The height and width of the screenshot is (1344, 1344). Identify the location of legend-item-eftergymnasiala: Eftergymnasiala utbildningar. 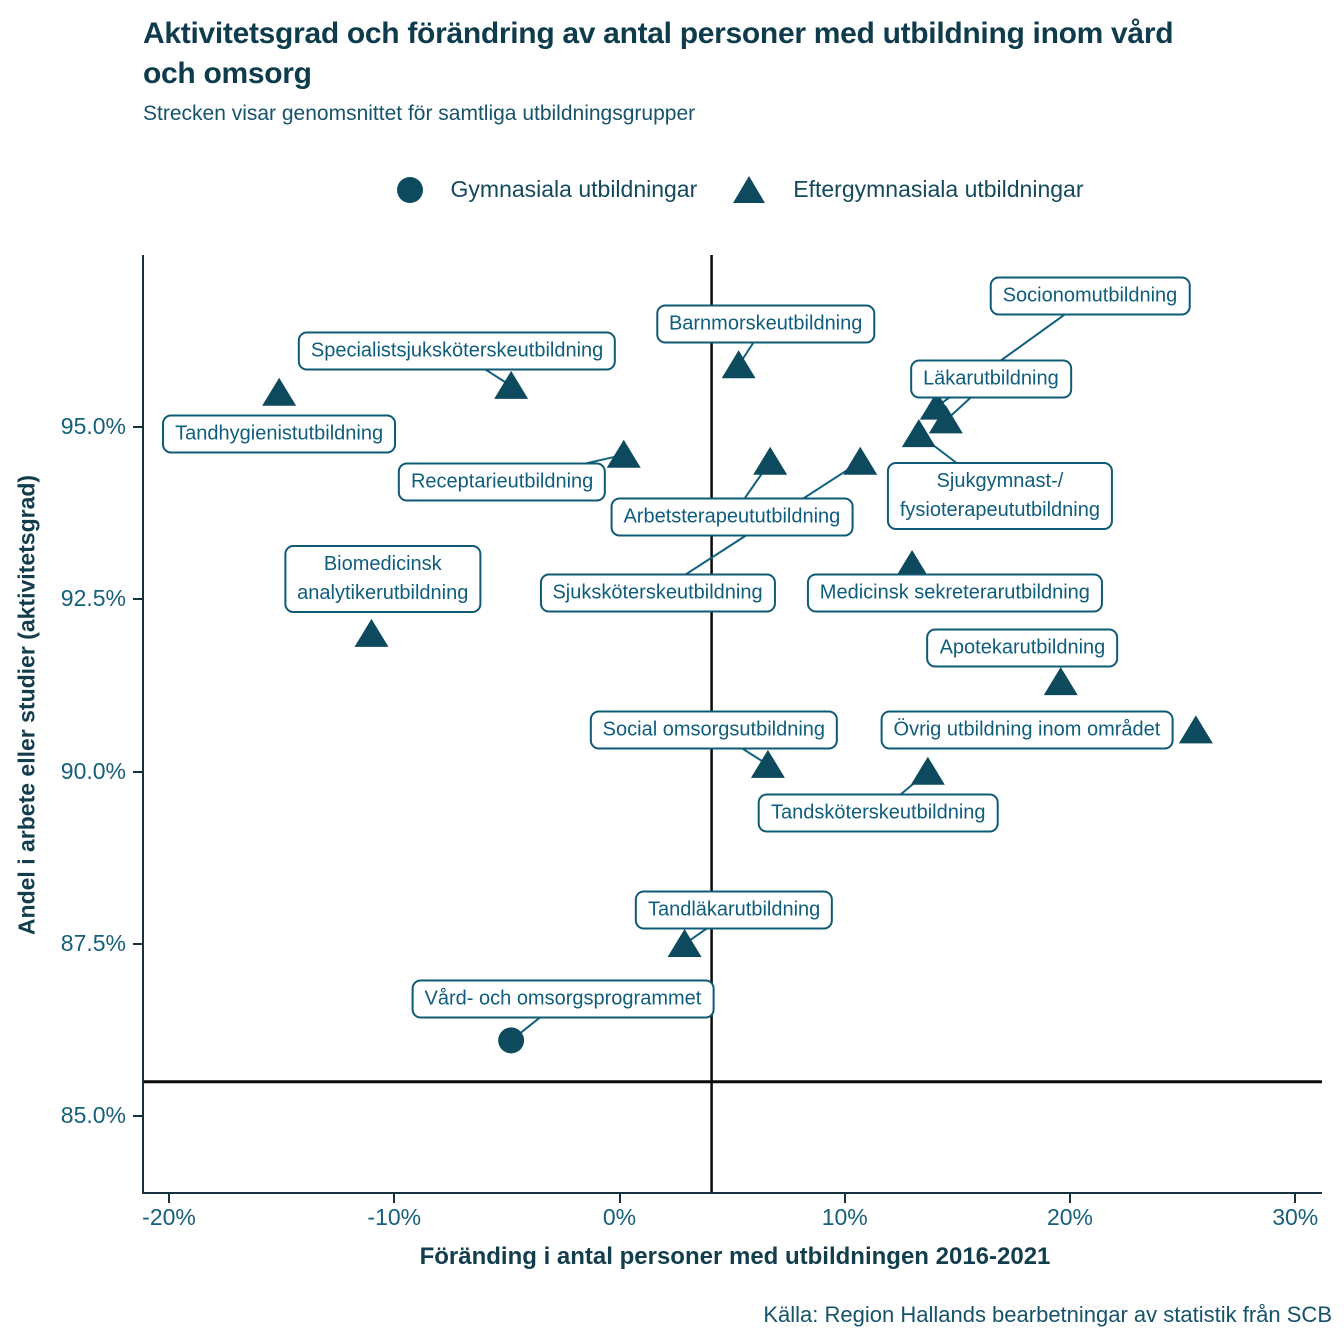
(908, 189).